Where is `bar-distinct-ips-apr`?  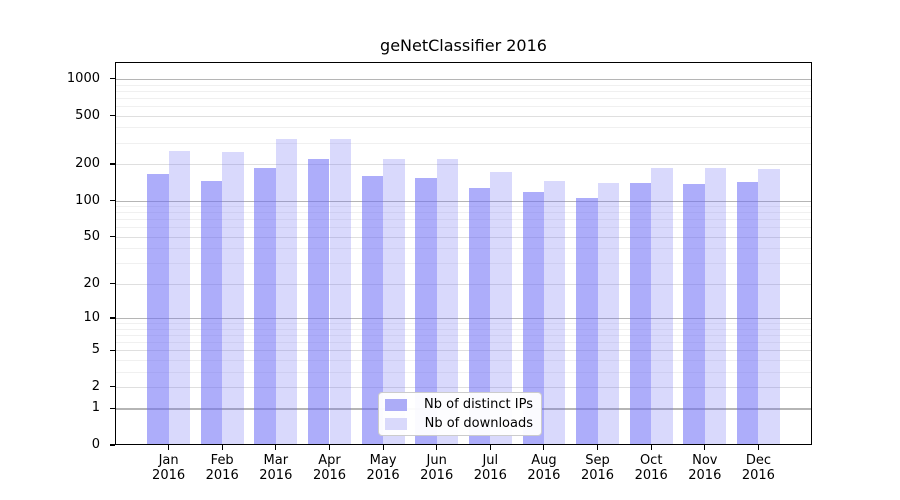
bar-distinct-ips-apr is located at coordinates (319, 301).